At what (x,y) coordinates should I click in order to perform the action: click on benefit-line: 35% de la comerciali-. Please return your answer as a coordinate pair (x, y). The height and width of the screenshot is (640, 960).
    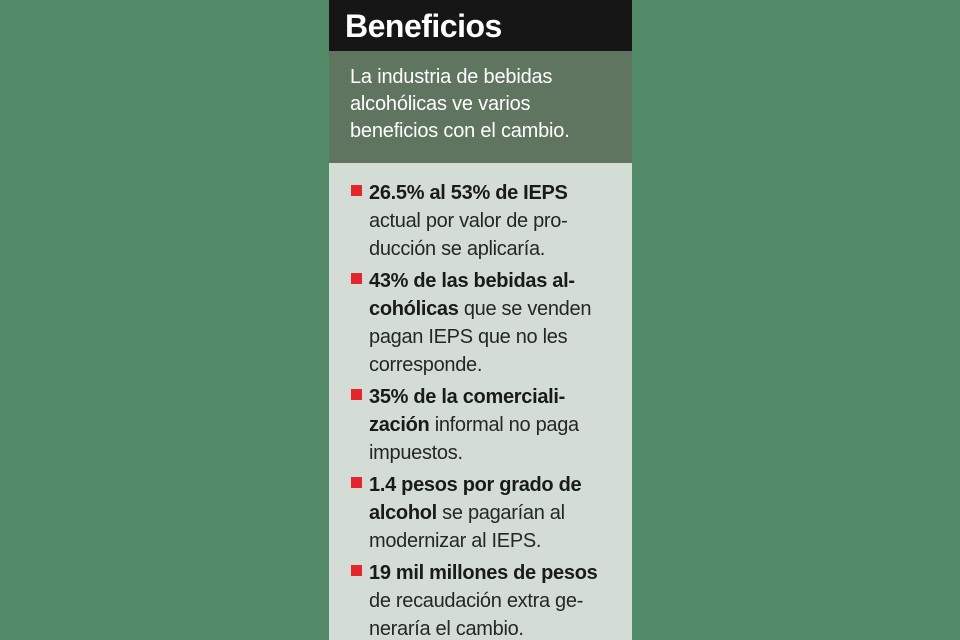
    Looking at the image, I should click on (499, 397).